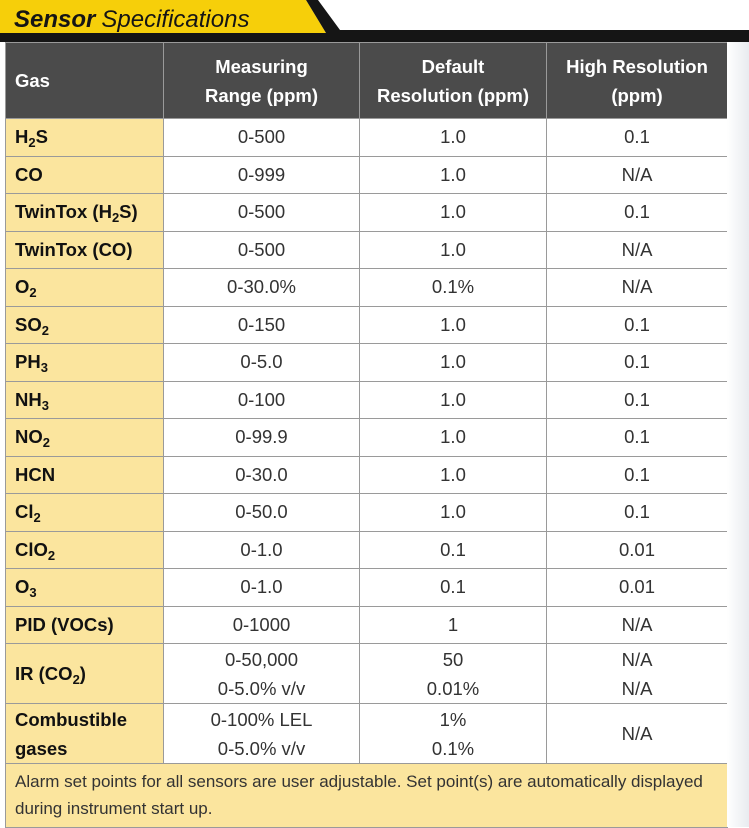  Describe the element at coordinates (453, 66) in the screenshot. I see `header-line: Default` at that location.